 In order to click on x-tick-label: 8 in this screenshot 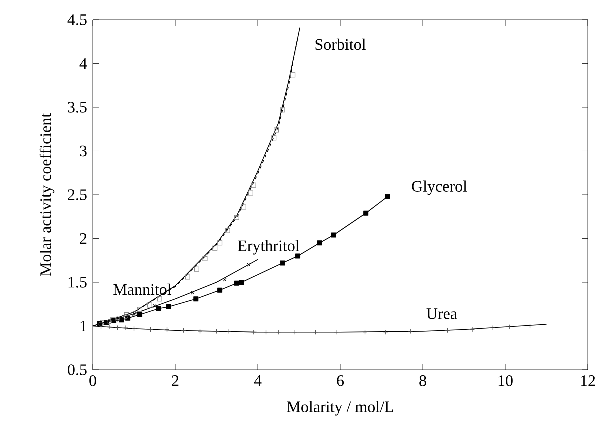, I will do `click(423, 381)`.